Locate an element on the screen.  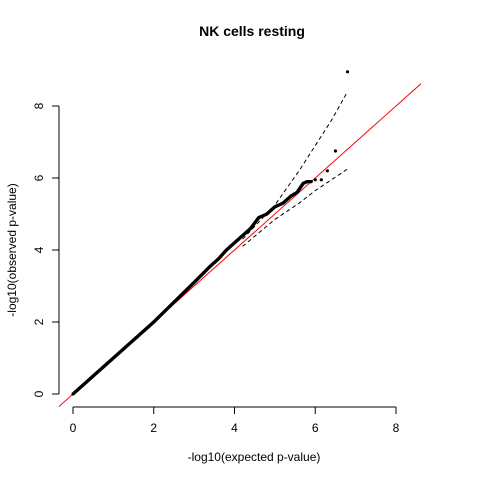
y-axis-ticks: 0 2 4 6 8 is located at coordinates (45, 249).